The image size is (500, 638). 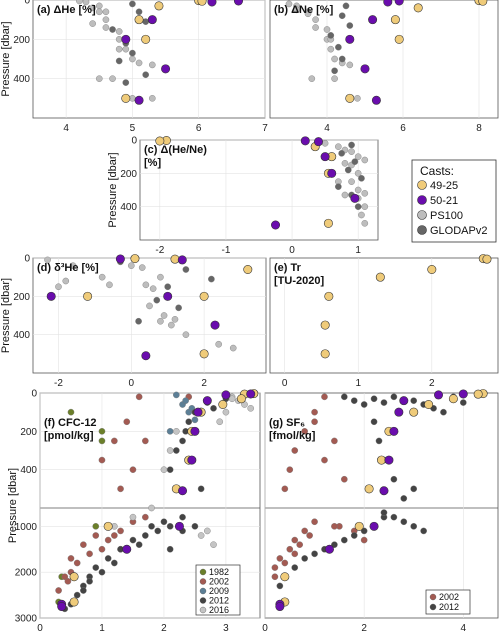 I want to click on panel-frame, so click(x=259, y=190).